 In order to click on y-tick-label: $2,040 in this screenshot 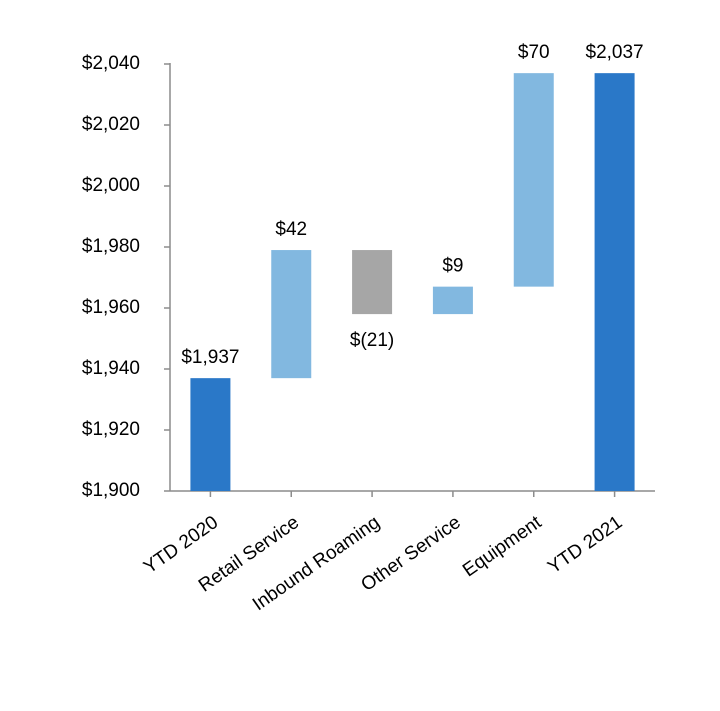, I will do `click(111, 63)`.